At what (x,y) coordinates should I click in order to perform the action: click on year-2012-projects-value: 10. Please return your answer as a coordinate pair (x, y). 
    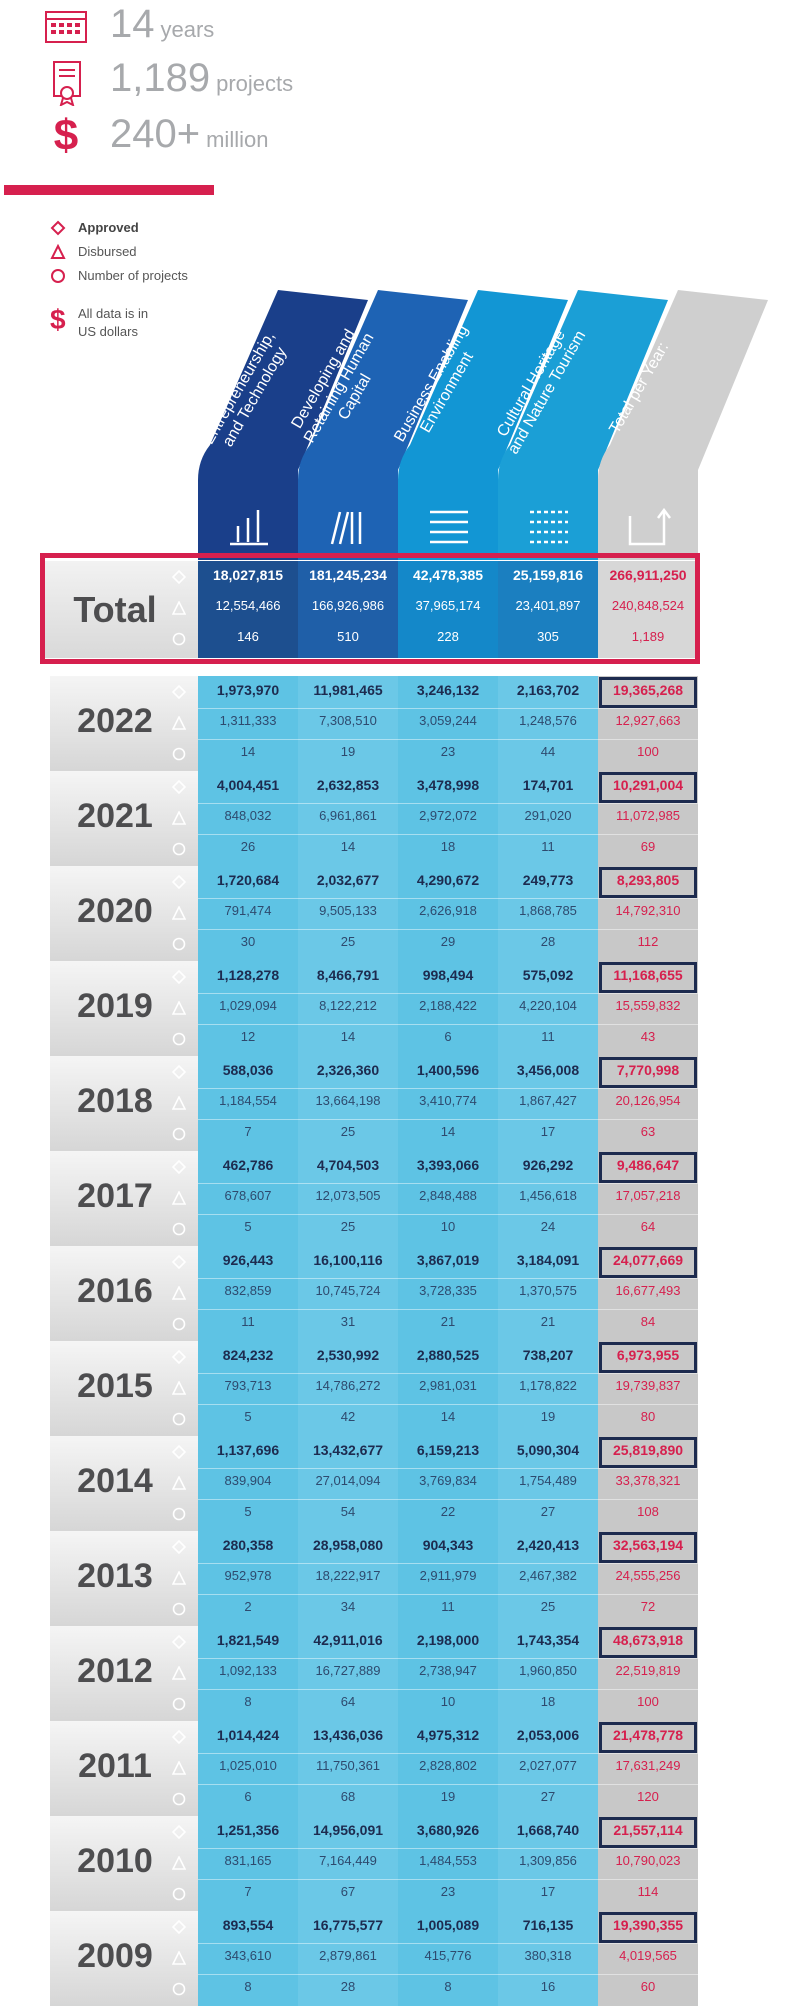
    Looking at the image, I should click on (448, 1701).